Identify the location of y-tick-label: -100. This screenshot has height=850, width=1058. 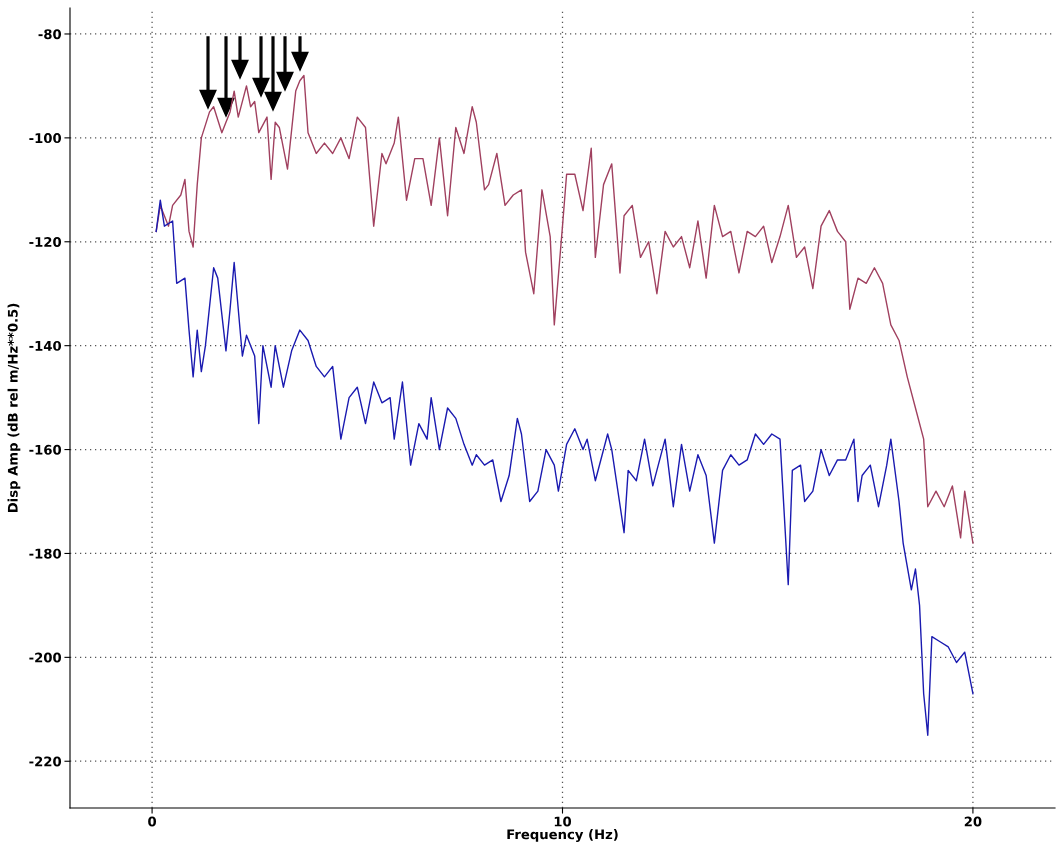
(45, 138).